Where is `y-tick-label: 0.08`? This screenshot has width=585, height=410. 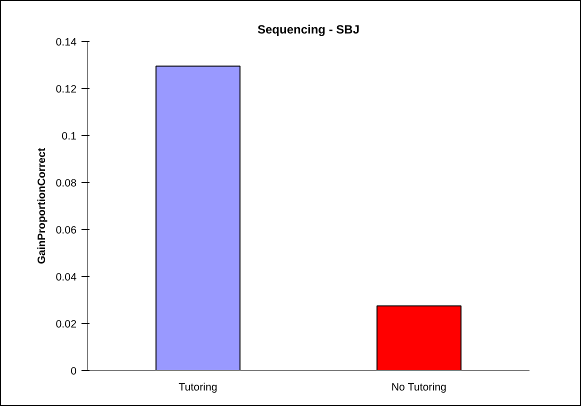 y-tick-label: 0.08 is located at coordinates (66, 184).